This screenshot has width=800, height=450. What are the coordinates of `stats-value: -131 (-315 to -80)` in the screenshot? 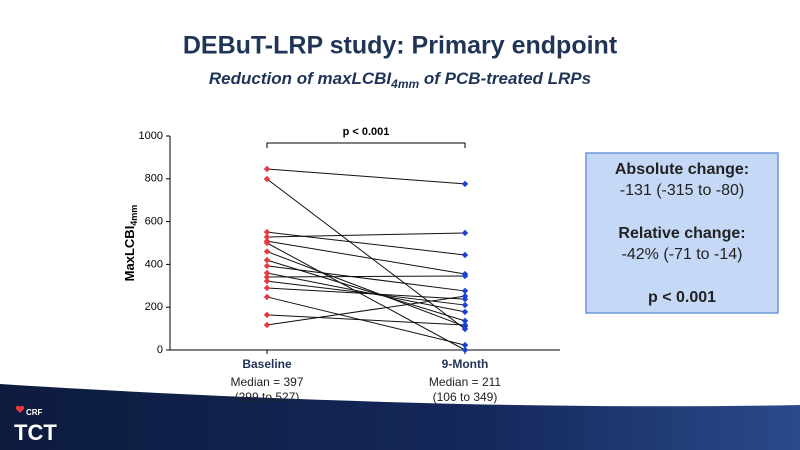 It's located at (682, 190).